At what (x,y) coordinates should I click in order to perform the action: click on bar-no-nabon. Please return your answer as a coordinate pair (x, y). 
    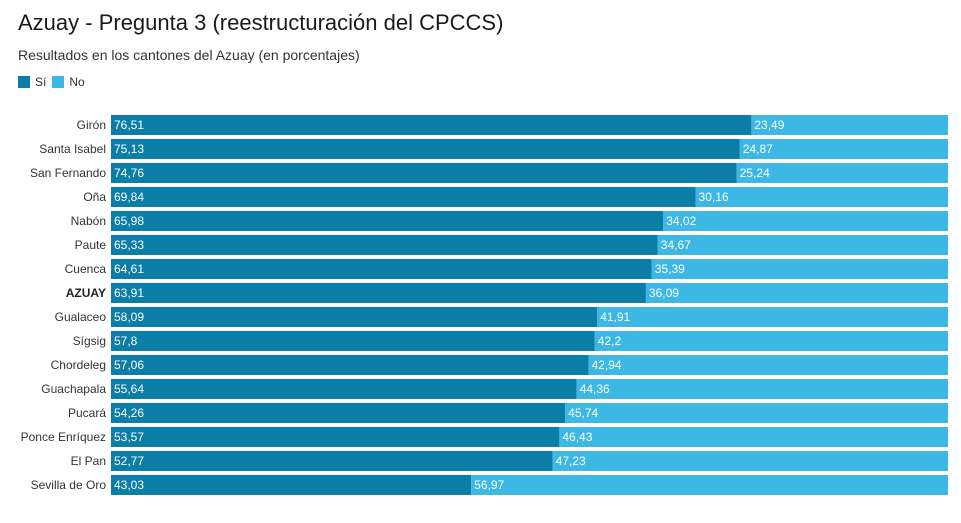
    Looking at the image, I should click on (805, 221).